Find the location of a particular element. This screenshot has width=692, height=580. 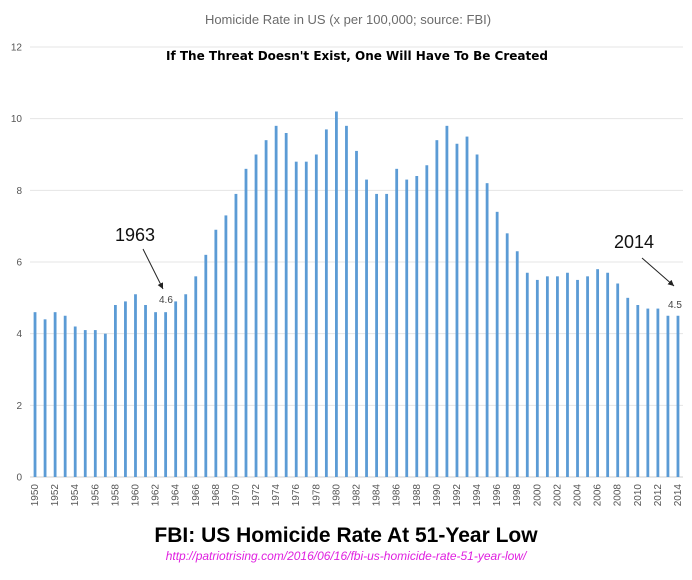

bar-1975 is located at coordinates (286, 305).